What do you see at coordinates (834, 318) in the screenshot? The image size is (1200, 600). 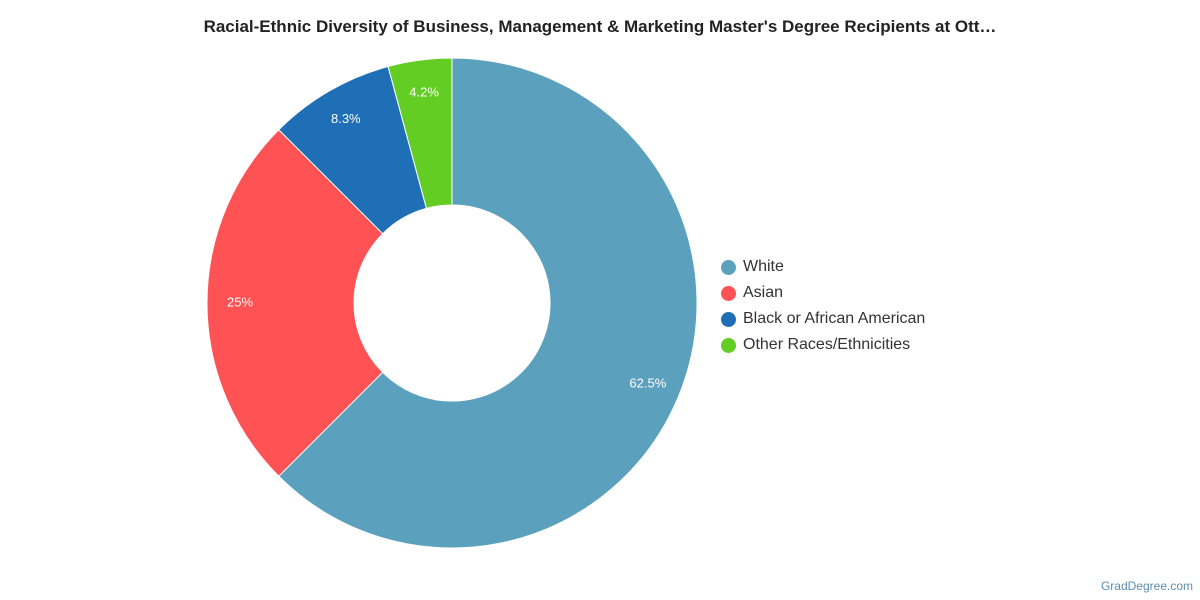 I see `legend-label-black-or-african-american: Black or African American` at bounding box center [834, 318].